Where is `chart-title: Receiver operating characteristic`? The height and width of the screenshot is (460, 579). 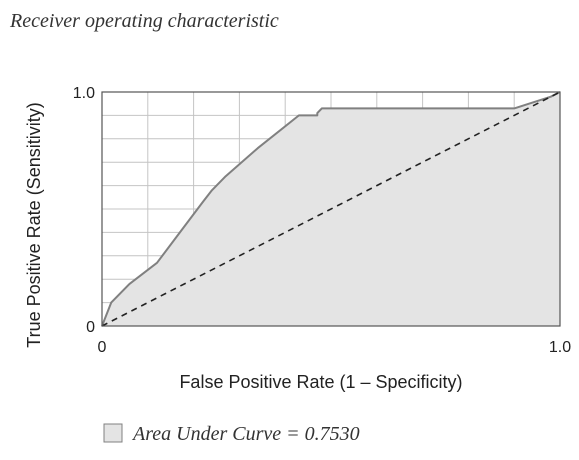
chart-title: Receiver operating characteristic is located at coordinates (144, 21).